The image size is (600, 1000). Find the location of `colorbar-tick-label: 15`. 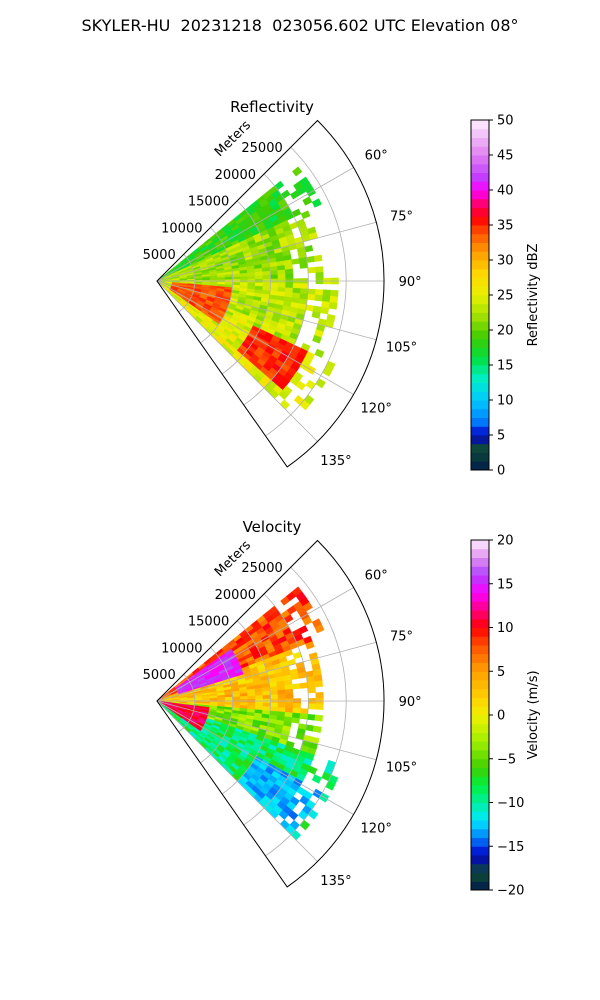

colorbar-tick-label: 15 is located at coordinates (505, 366).